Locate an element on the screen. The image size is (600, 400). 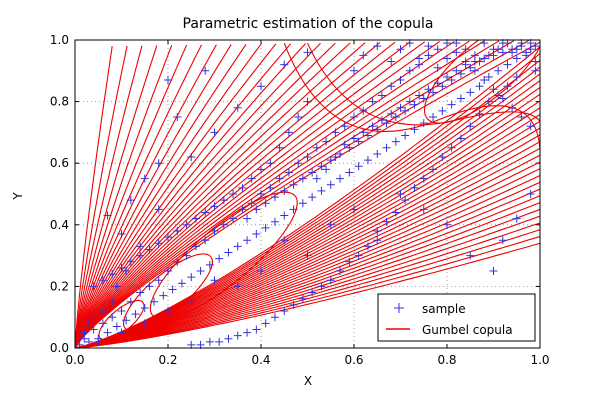
x-tick-label: 1.0 is located at coordinates (539, 360).